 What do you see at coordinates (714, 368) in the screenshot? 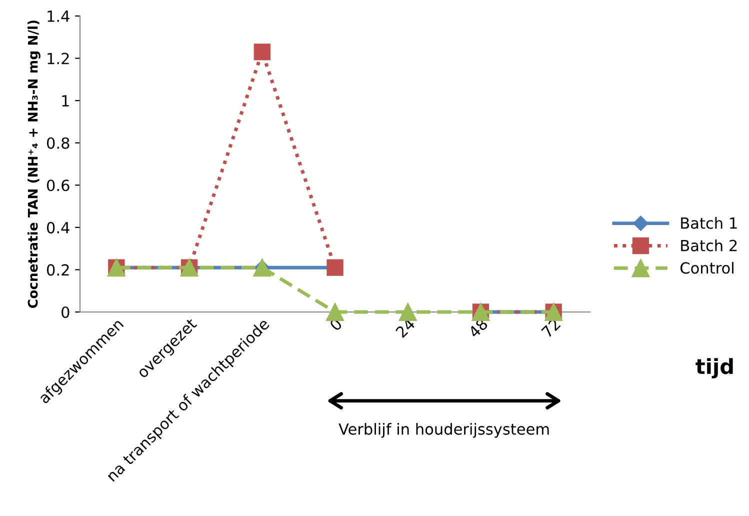
I see `text: tijd` at bounding box center [714, 368].